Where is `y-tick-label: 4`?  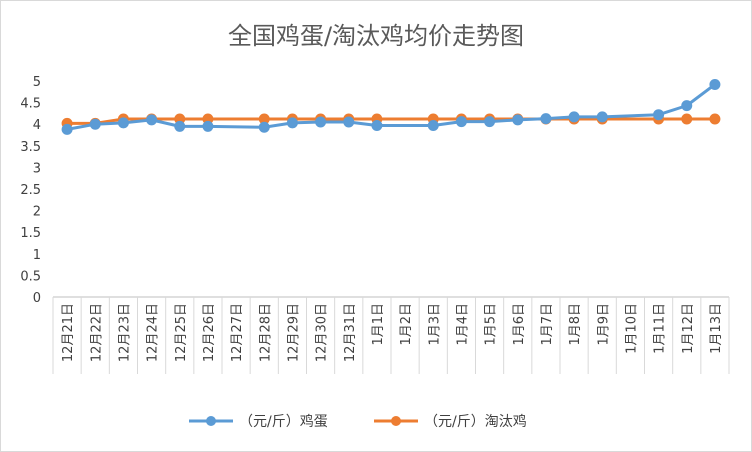
y-tick-label: 4 is located at coordinates (37, 125).